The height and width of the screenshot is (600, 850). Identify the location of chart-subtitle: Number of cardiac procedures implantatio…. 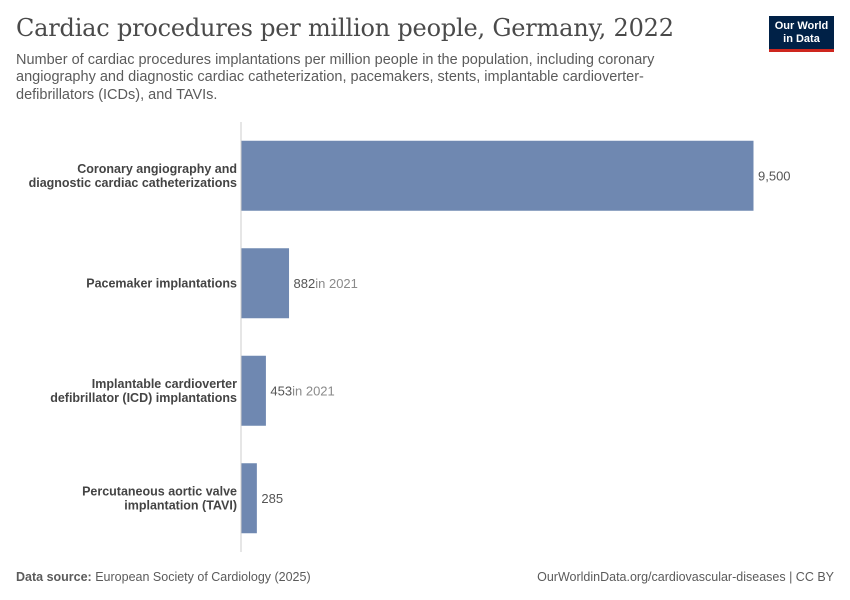
(335, 77).